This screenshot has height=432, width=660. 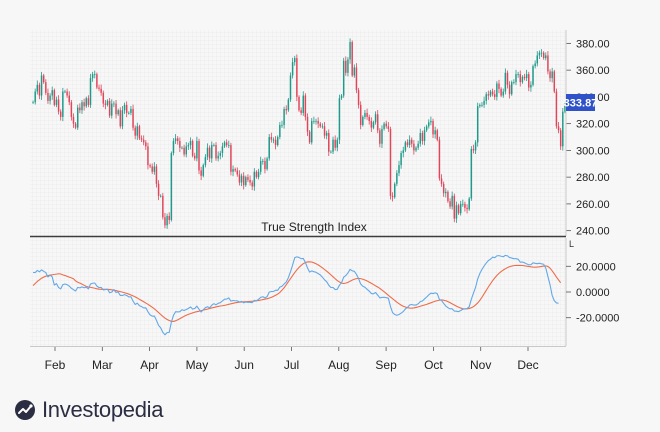 What do you see at coordinates (581, 104) in the screenshot?
I see `last-price-label: 333.87` at bounding box center [581, 104].